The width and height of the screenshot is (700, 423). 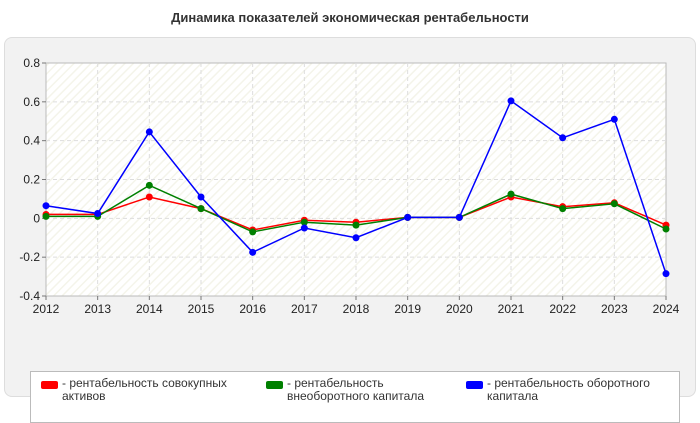 I want to click on y-tick-label: -0.4, so click(x=29, y=296).